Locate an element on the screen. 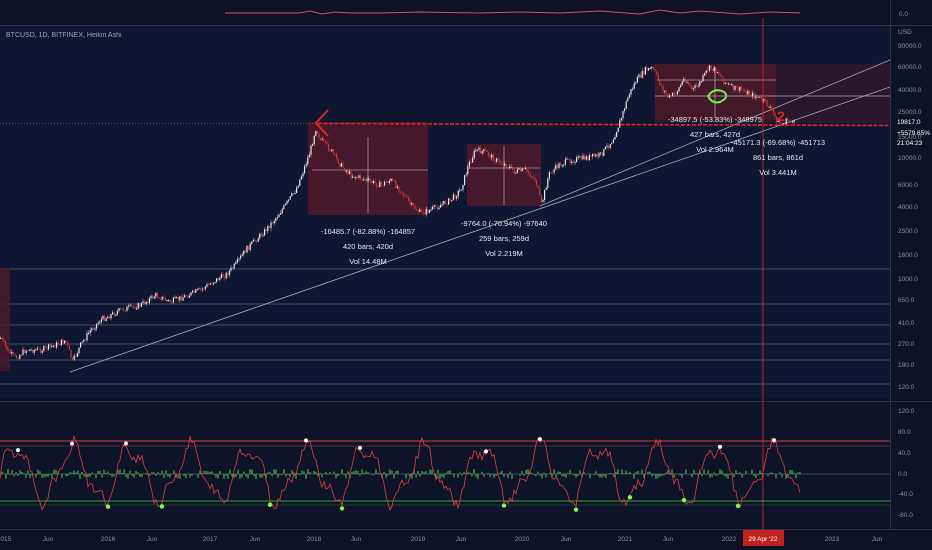  drawdown-volume: Vol 3.441M is located at coordinates (778, 172).